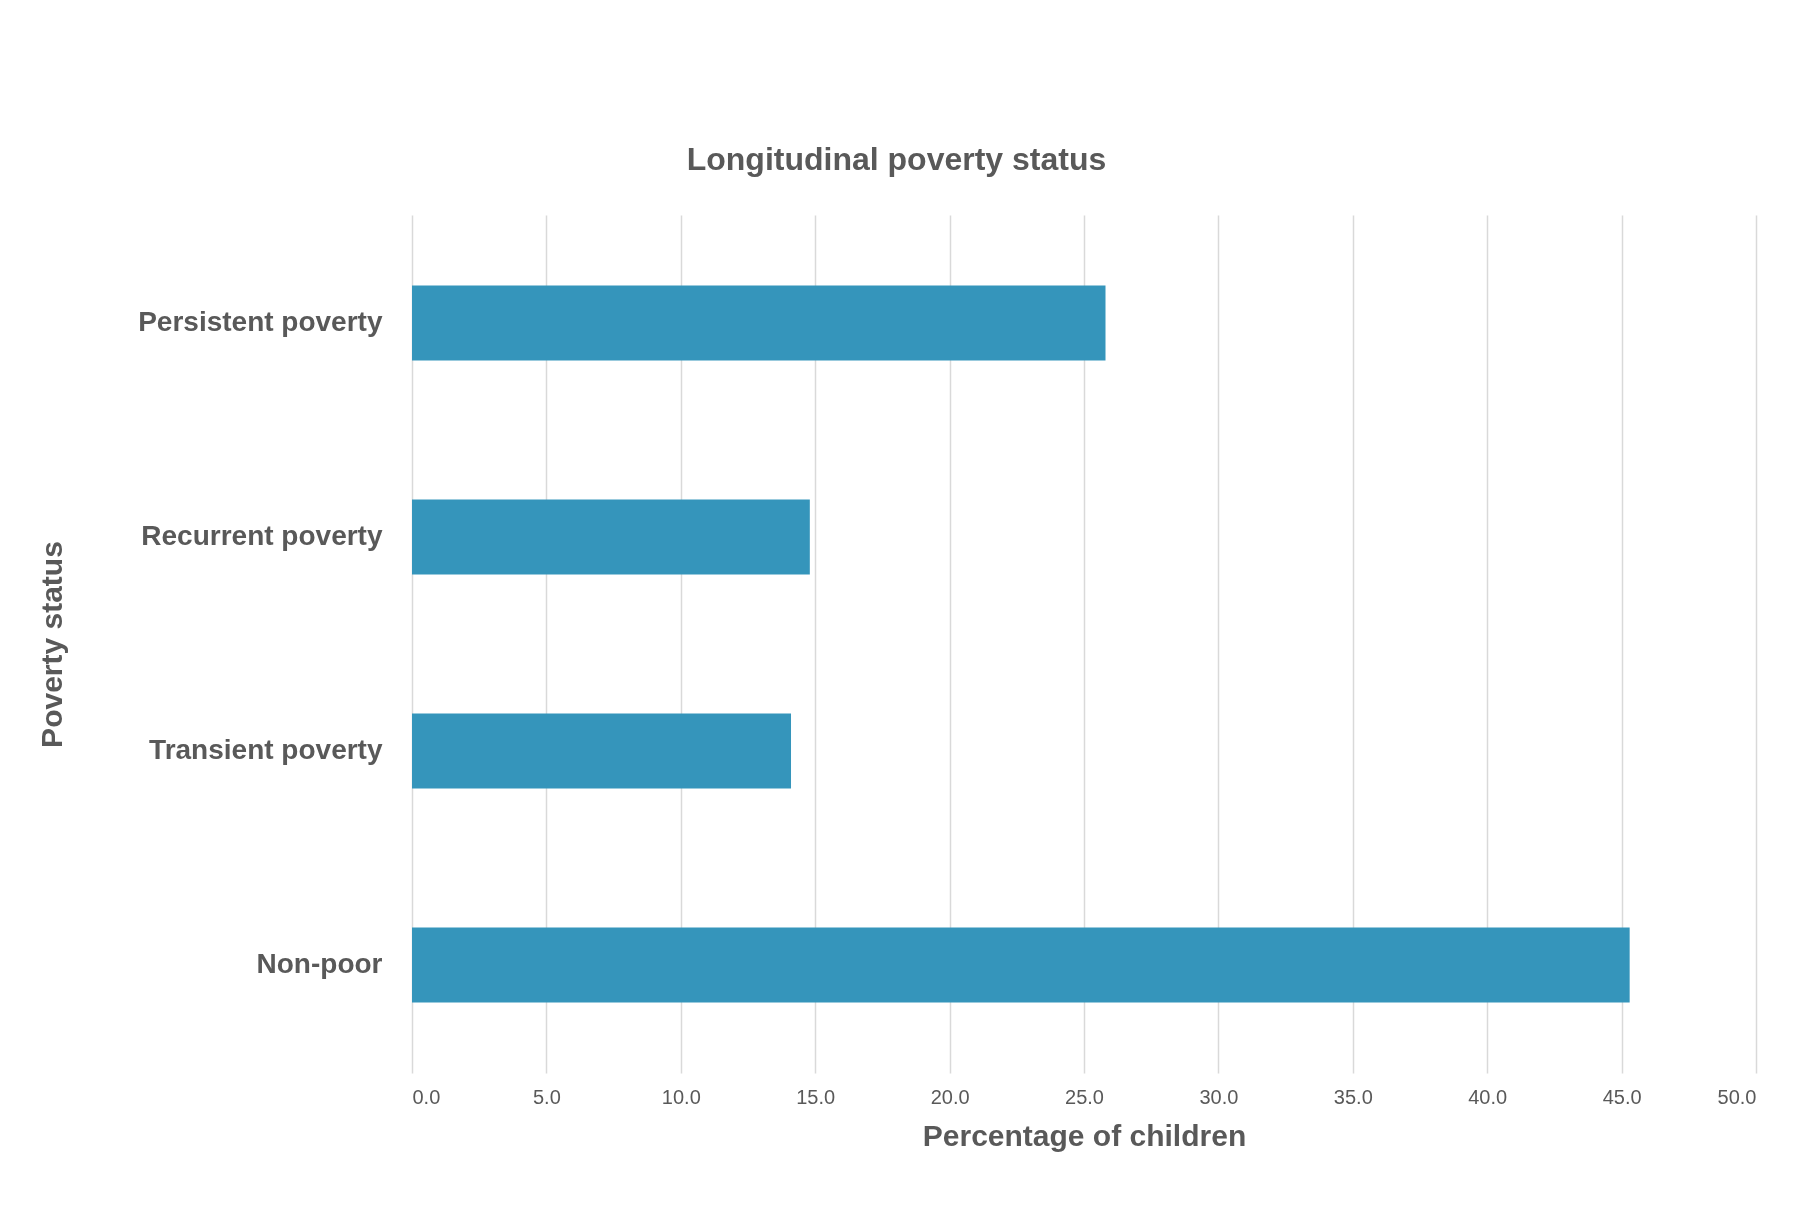 The image size is (1809, 1210). What do you see at coordinates (681, 1096) in the screenshot?
I see `x-tick-label: 10.0` at bounding box center [681, 1096].